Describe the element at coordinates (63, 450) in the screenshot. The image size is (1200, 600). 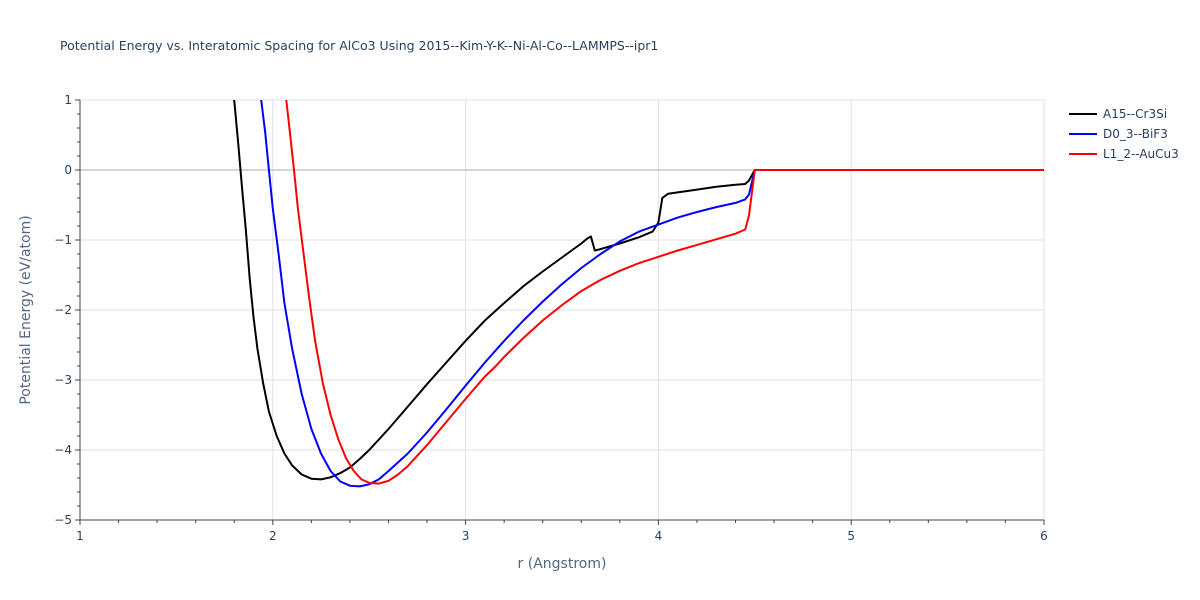
I see `y-tick-label: −4` at that location.